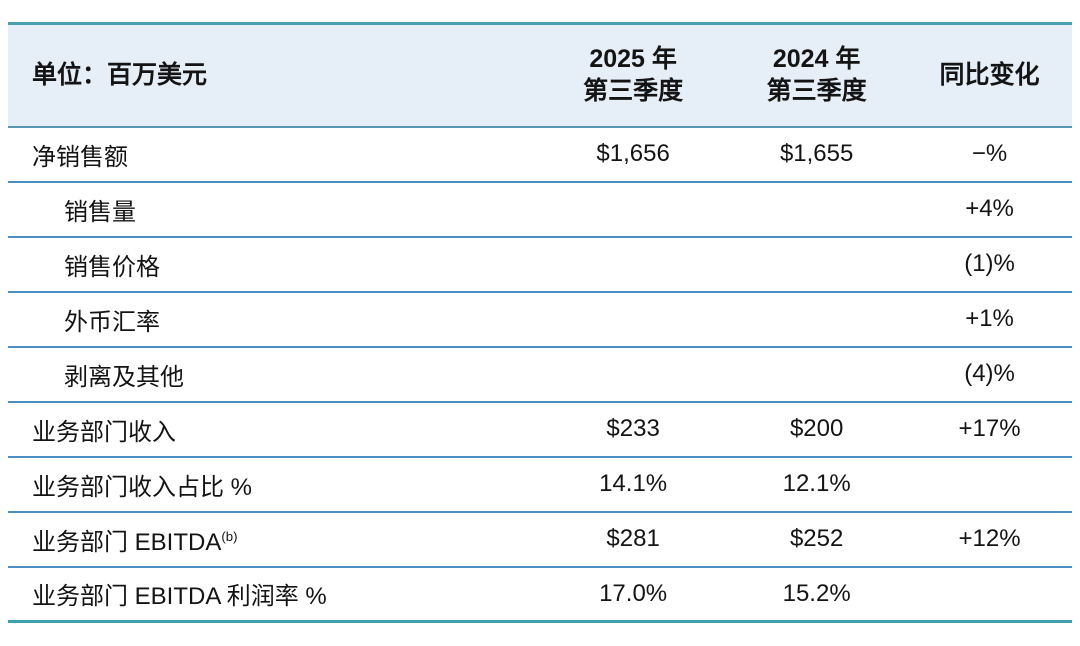  What do you see at coordinates (540, 594) in the screenshot?
I see `table-row: 业务部门 EBITDA 利润率 % 17.0% 15.2%` at bounding box center [540, 594].